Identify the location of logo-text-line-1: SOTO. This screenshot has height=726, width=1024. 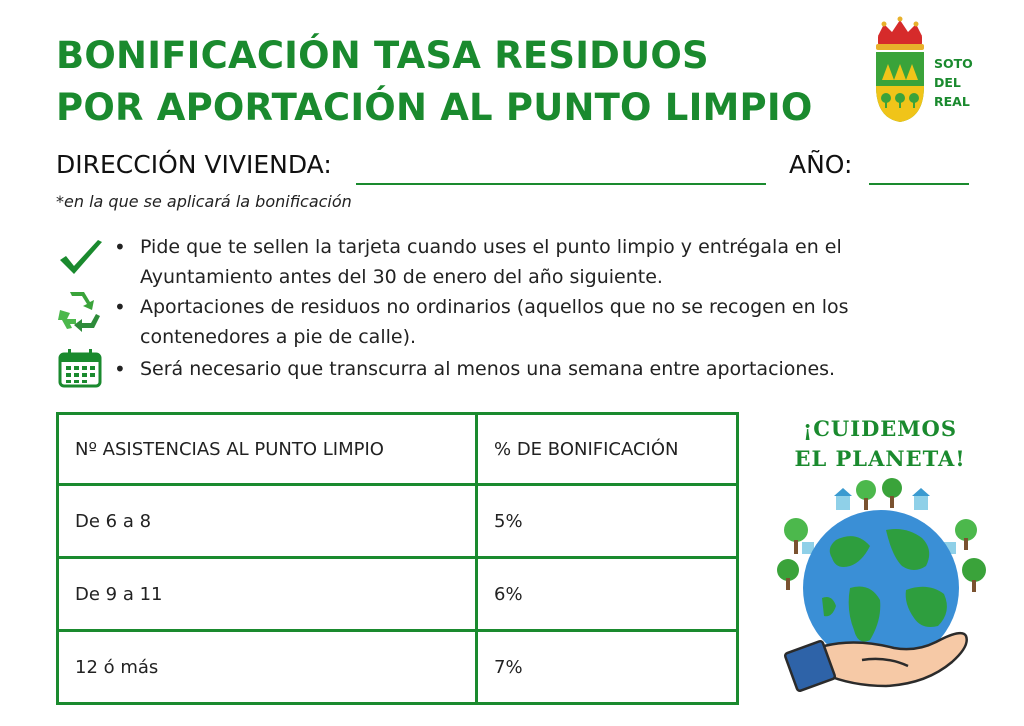
(953, 63).